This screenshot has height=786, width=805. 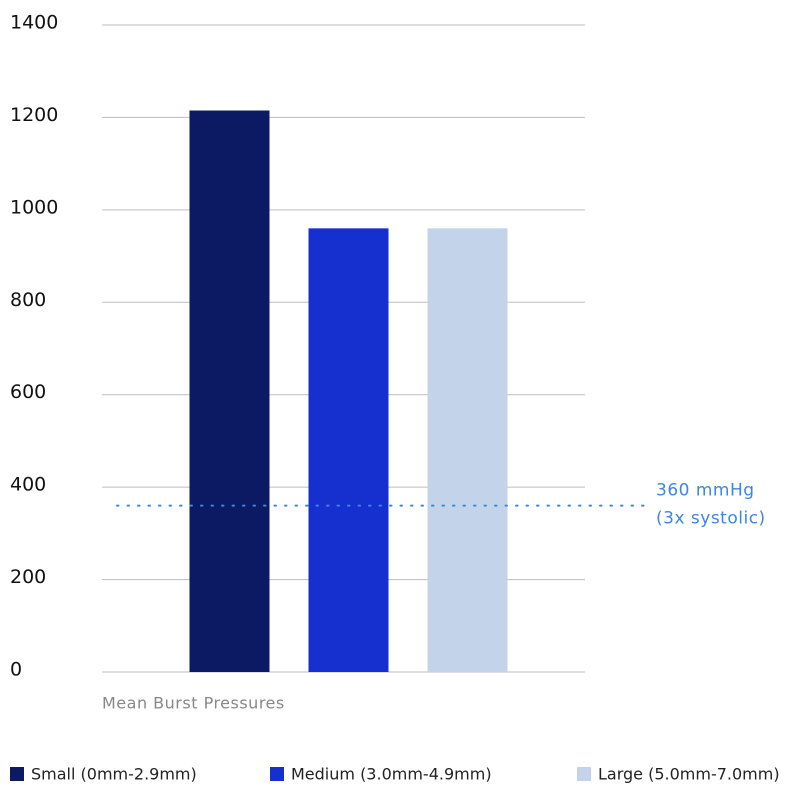 What do you see at coordinates (711, 519) in the screenshot?
I see `reference-label: (3x systolic)` at bounding box center [711, 519].